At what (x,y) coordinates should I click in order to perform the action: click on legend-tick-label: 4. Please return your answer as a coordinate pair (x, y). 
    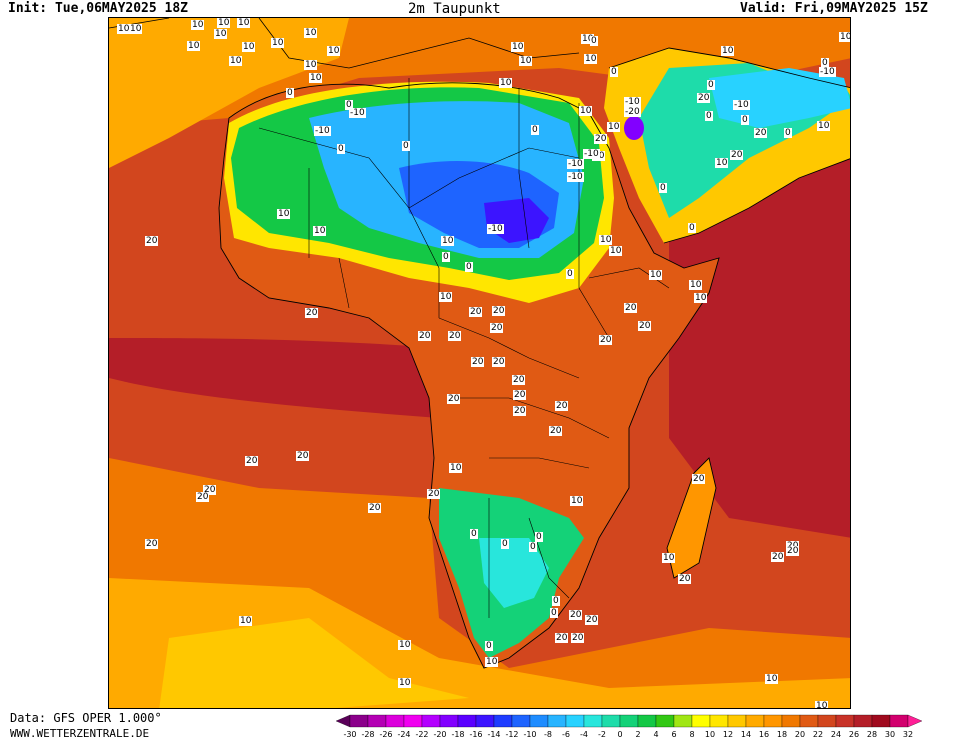
    Looking at the image, I should click on (656, 734).